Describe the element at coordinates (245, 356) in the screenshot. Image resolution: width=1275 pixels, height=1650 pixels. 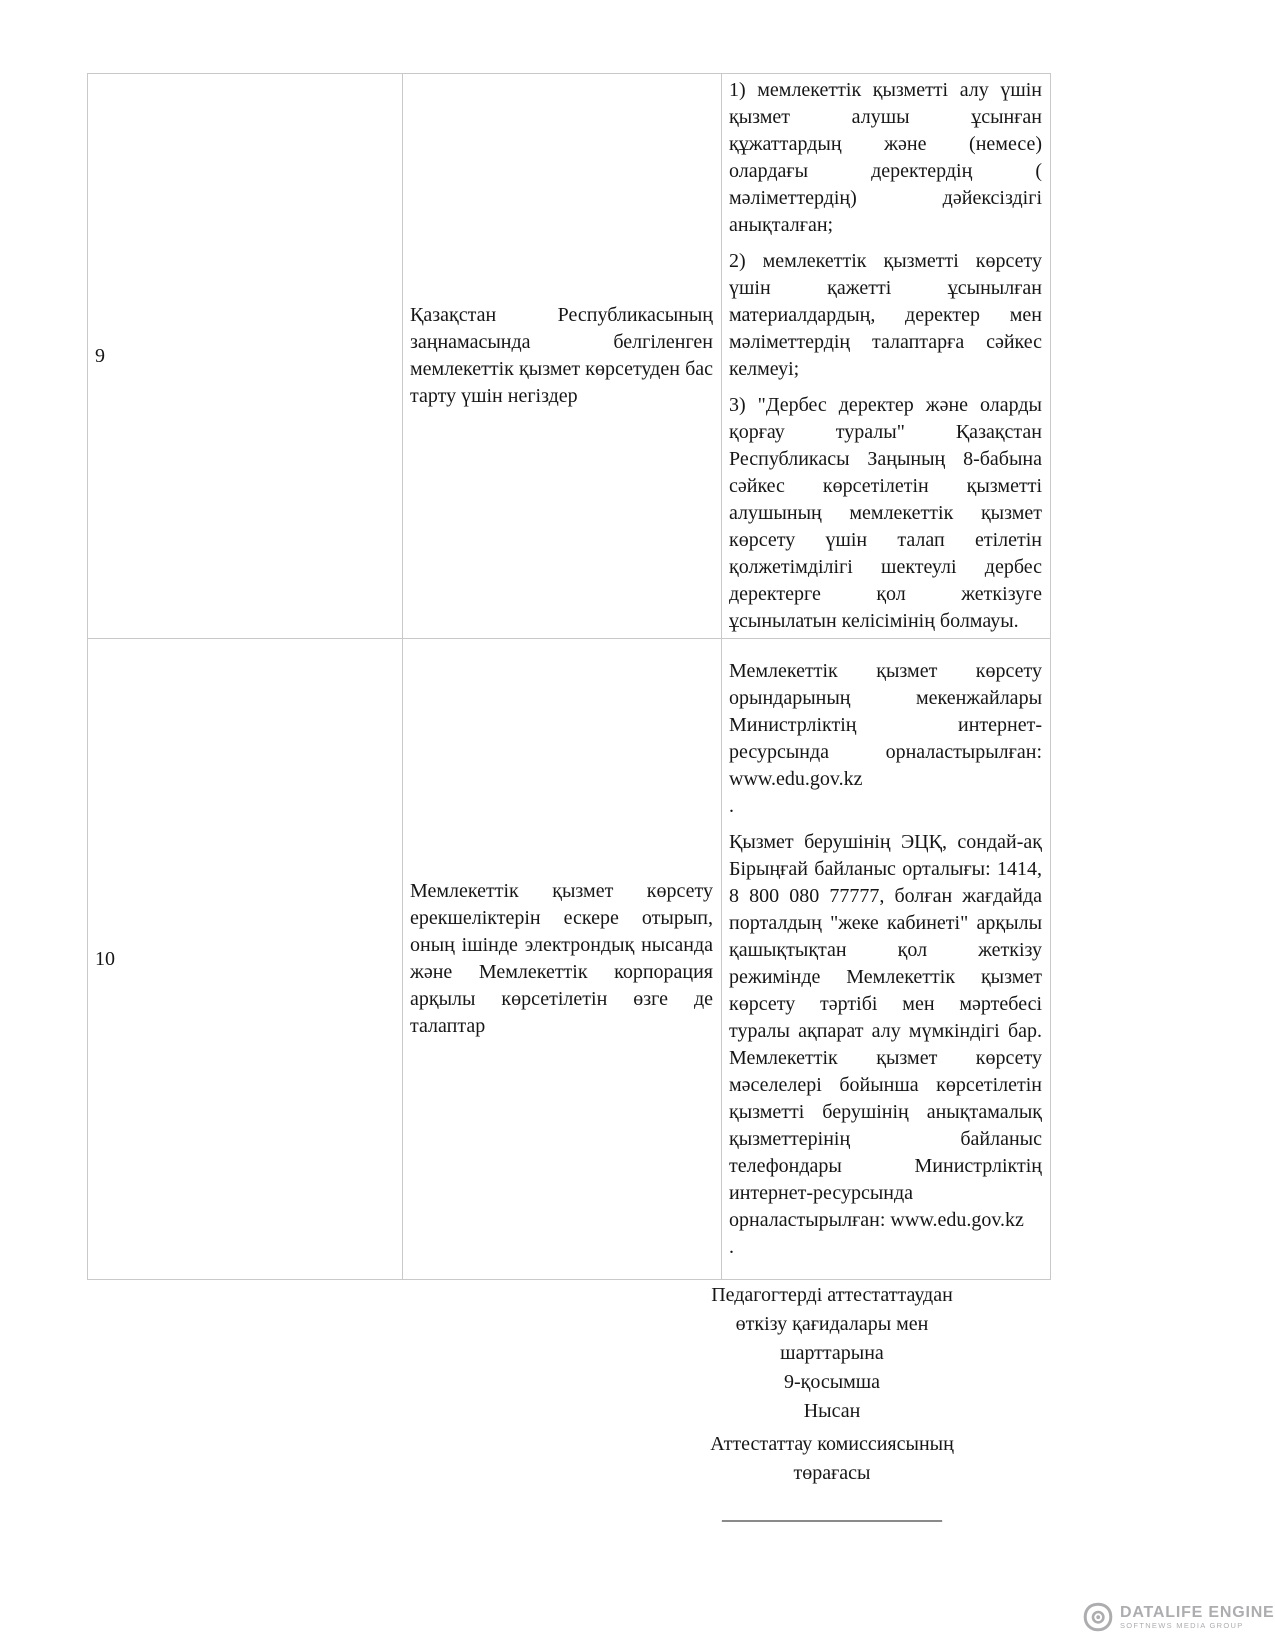
I see `row-number-cell: 9` at that location.